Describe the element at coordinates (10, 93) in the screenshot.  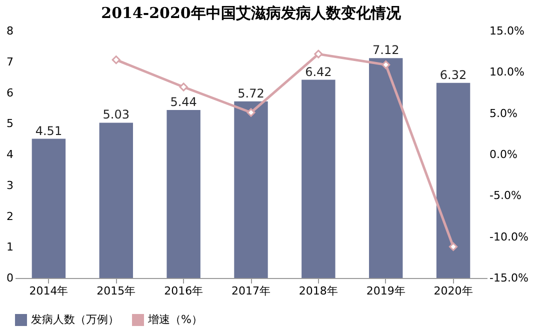
I see `y-tick-label: 6` at that location.